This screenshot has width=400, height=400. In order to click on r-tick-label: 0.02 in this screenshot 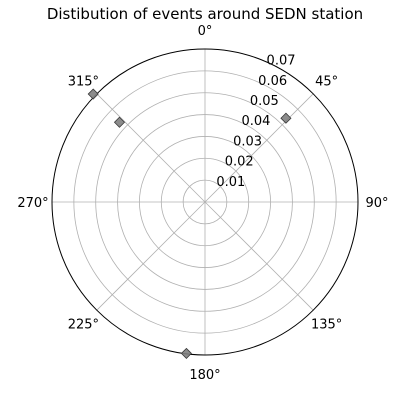, I will do `click(239, 162)`.